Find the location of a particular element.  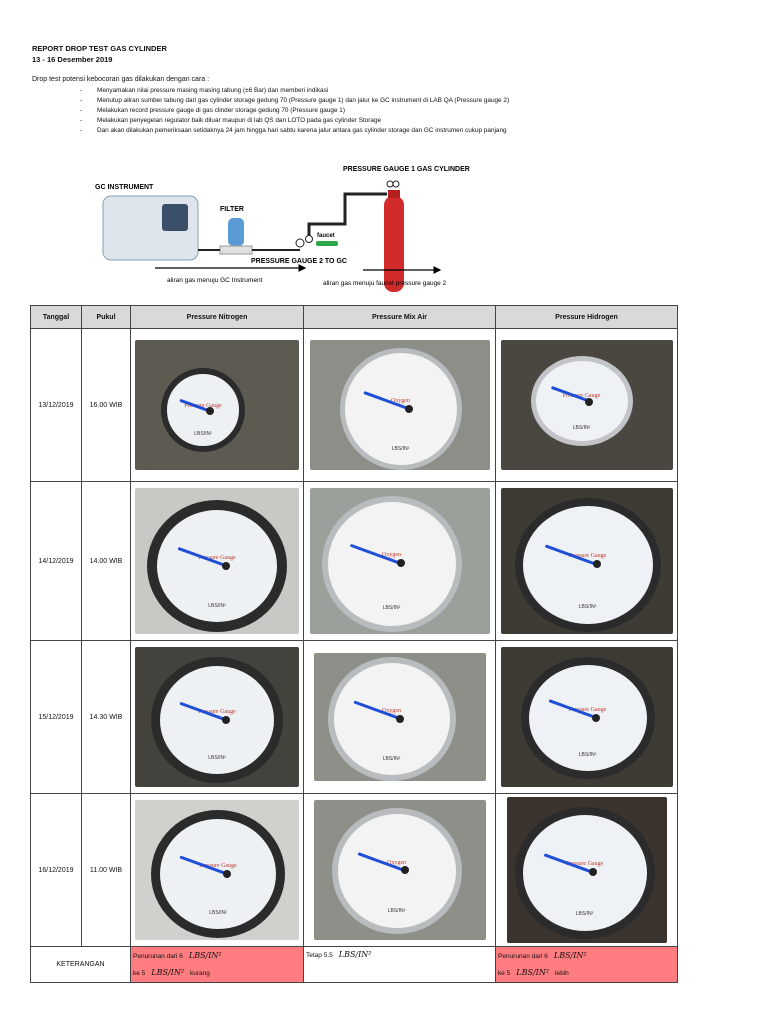

hydrogen-gauge-photo: Pressure Gauge LBS/IN² is located at coordinates (586, 561).